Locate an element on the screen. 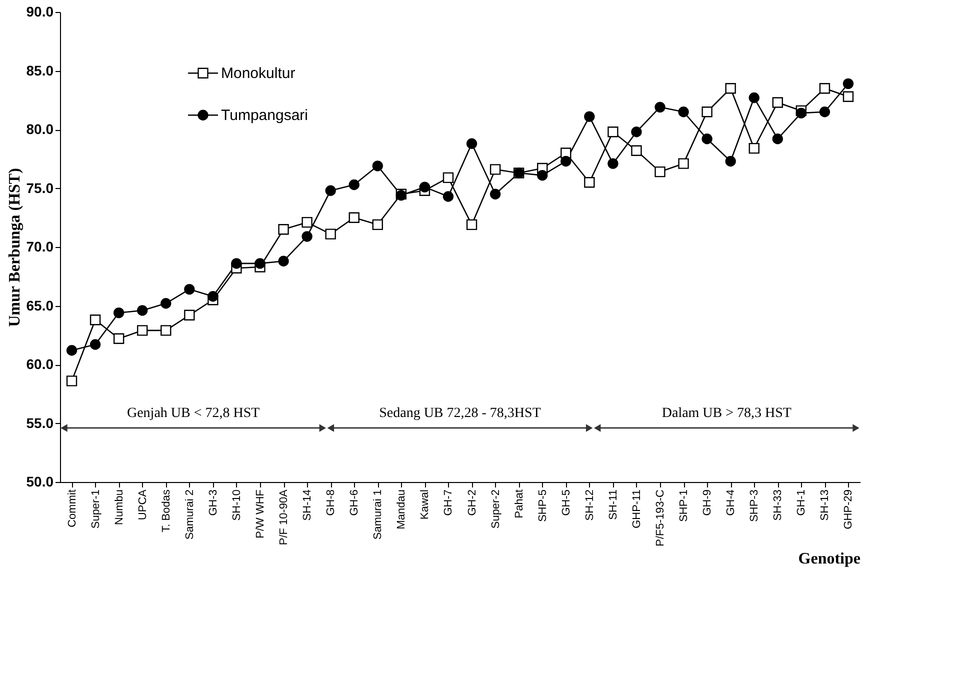  x-tick-label: SHP-5 is located at coordinates (542, 506).